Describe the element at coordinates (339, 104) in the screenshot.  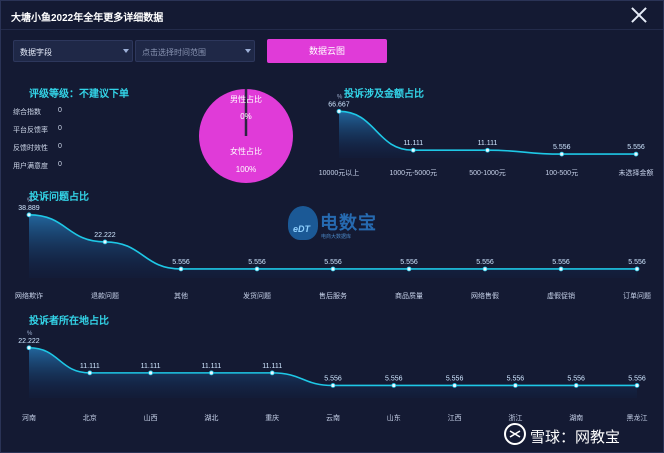
I see `data-label: 66.667` at that location.